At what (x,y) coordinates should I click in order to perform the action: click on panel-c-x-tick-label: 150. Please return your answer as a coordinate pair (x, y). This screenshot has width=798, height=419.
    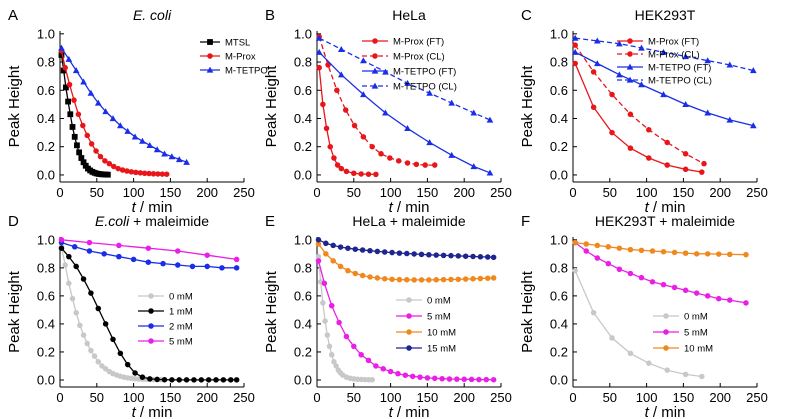
    Looking at the image, I should click on (684, 192).